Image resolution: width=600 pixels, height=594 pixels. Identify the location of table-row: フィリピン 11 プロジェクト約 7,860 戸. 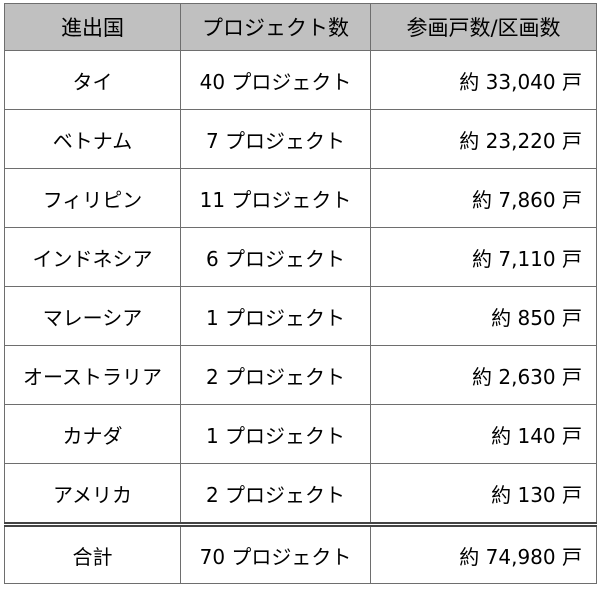
(300, 198).